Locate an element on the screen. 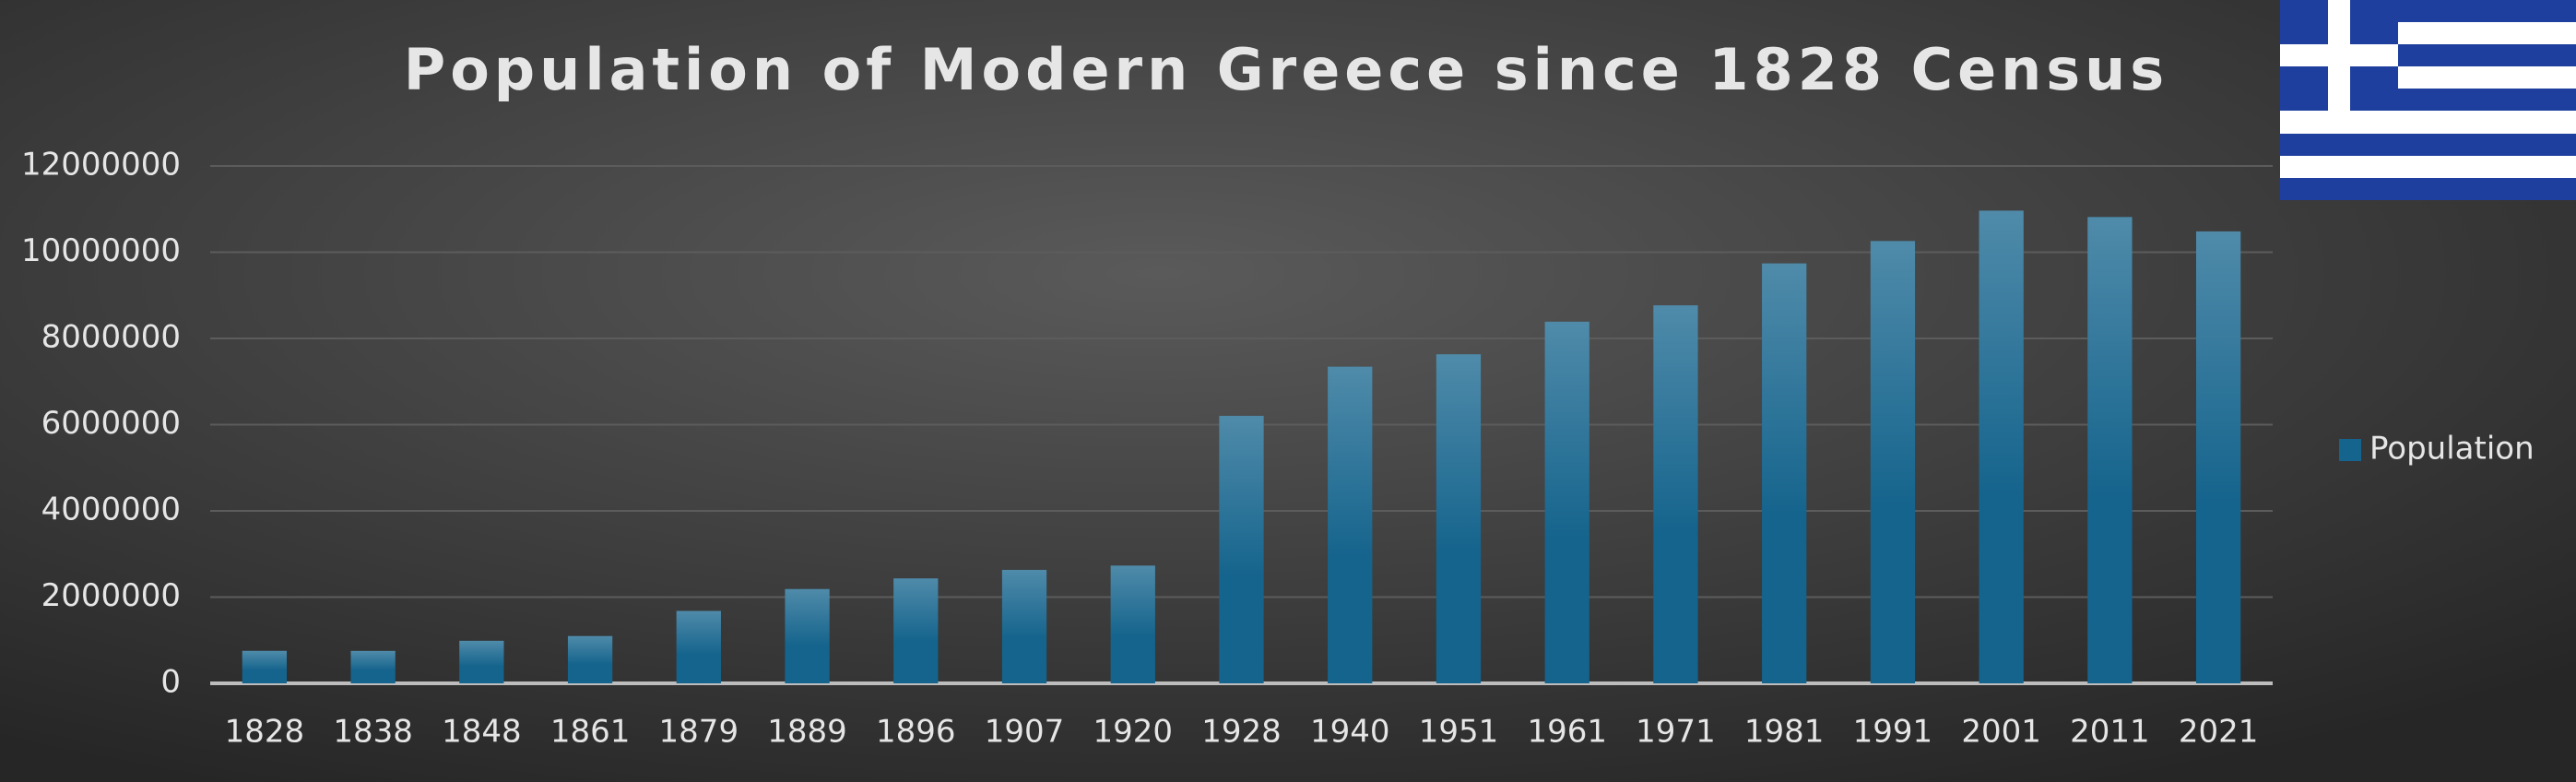 The height and width of the screenshot is (782, 2576). x-tick-label: 1961 is located at coordinates (1567, 732).